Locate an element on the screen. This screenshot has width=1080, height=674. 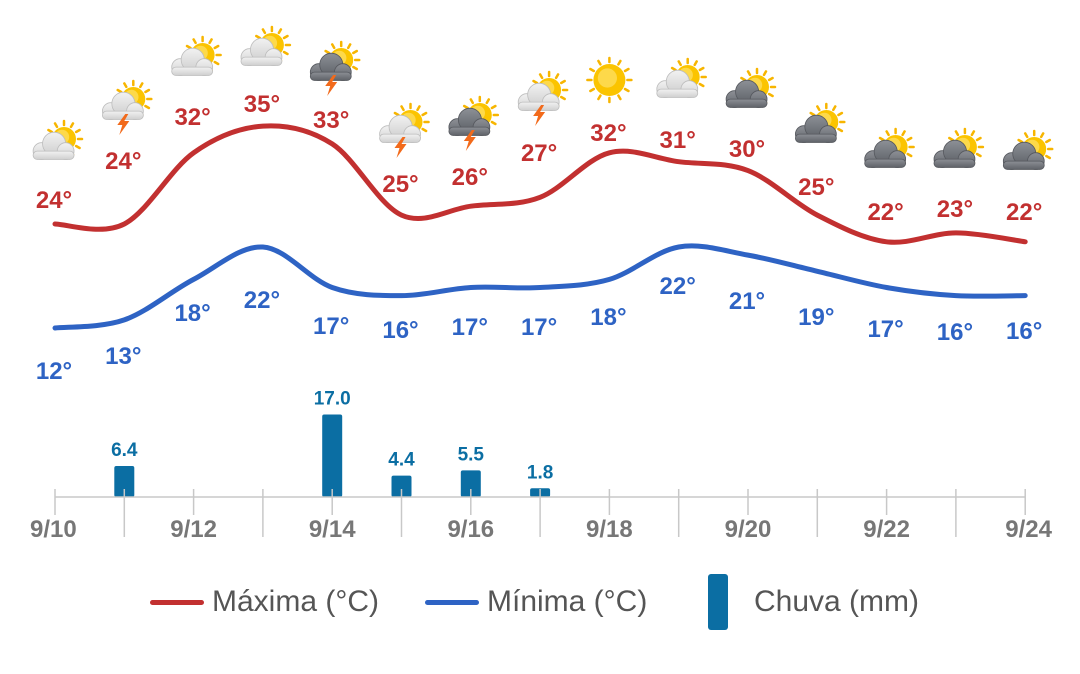
max-temp-label: 27° is located at coordinates (539, 153).